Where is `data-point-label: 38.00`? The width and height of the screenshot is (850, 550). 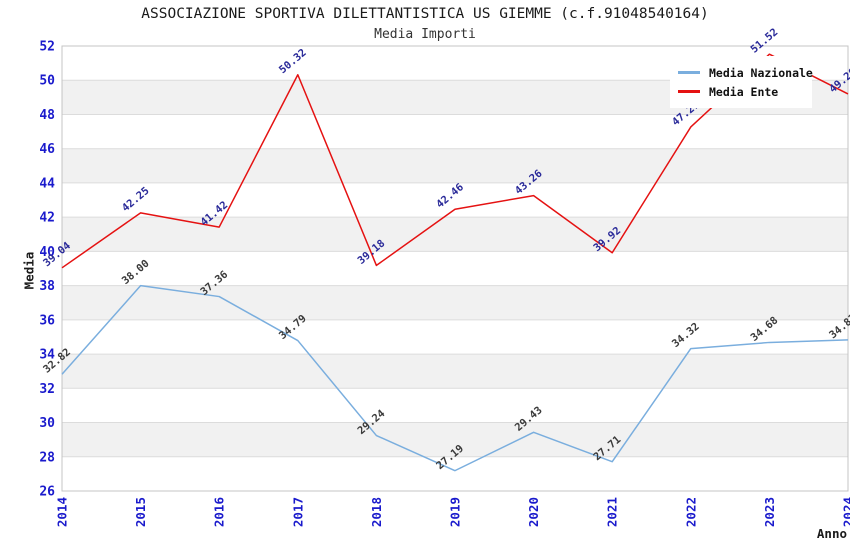
data-point-label: 38.00 is located at coordinates (136, 273).